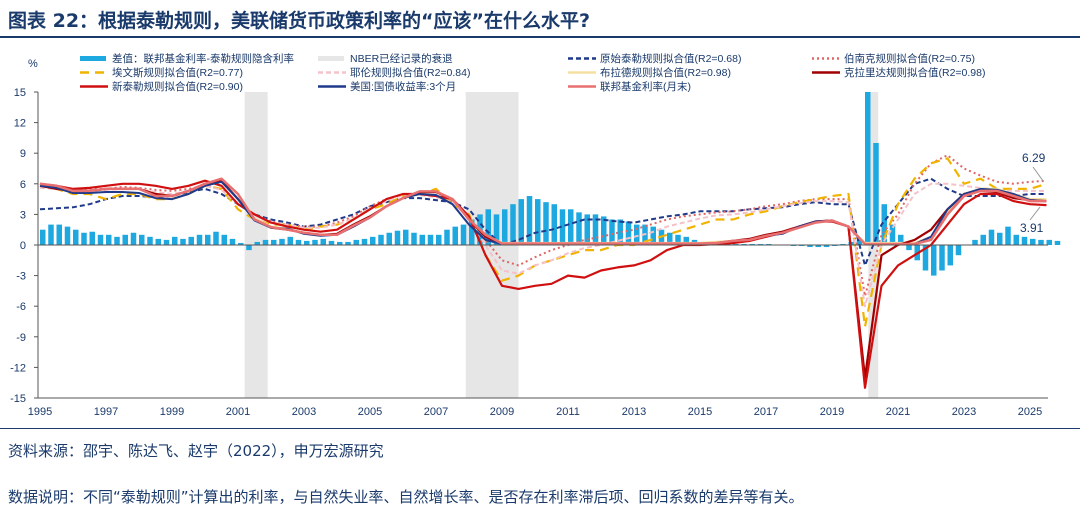 This screenshot has width=1080, height=516. What do you see at coordinates (18, 399) in the screenshot?
I see `y-tick-label: -15` at bounding box center [18, 399].